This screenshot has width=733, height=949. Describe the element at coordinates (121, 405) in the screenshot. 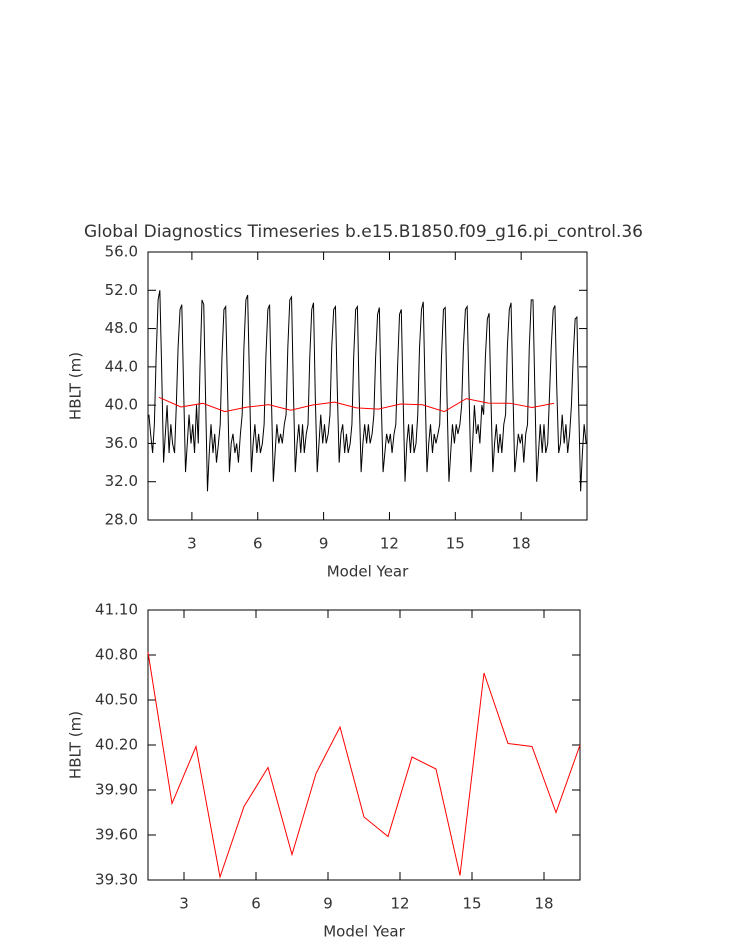

I see `y-tick-label: 40.0` at that location.